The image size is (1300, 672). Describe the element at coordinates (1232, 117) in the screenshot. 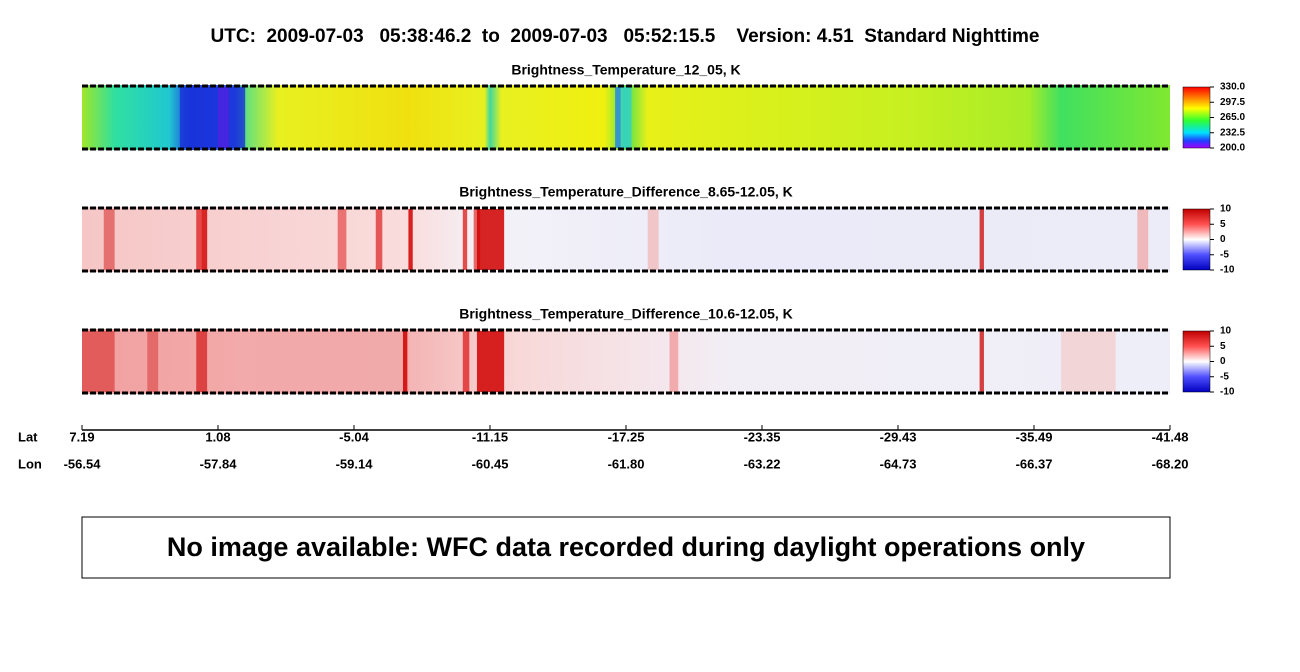

I see `colorbar-tick-label: 265.0` at that location.